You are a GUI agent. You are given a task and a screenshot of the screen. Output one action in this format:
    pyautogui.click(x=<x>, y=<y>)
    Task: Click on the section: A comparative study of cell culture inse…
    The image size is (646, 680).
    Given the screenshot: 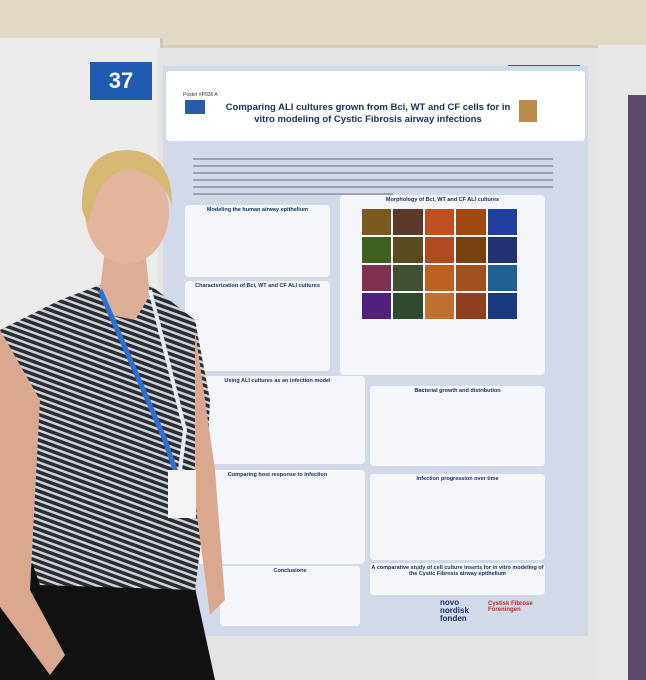 What is the action you would take?
    pyautogui.click(x=457, y=579)
    